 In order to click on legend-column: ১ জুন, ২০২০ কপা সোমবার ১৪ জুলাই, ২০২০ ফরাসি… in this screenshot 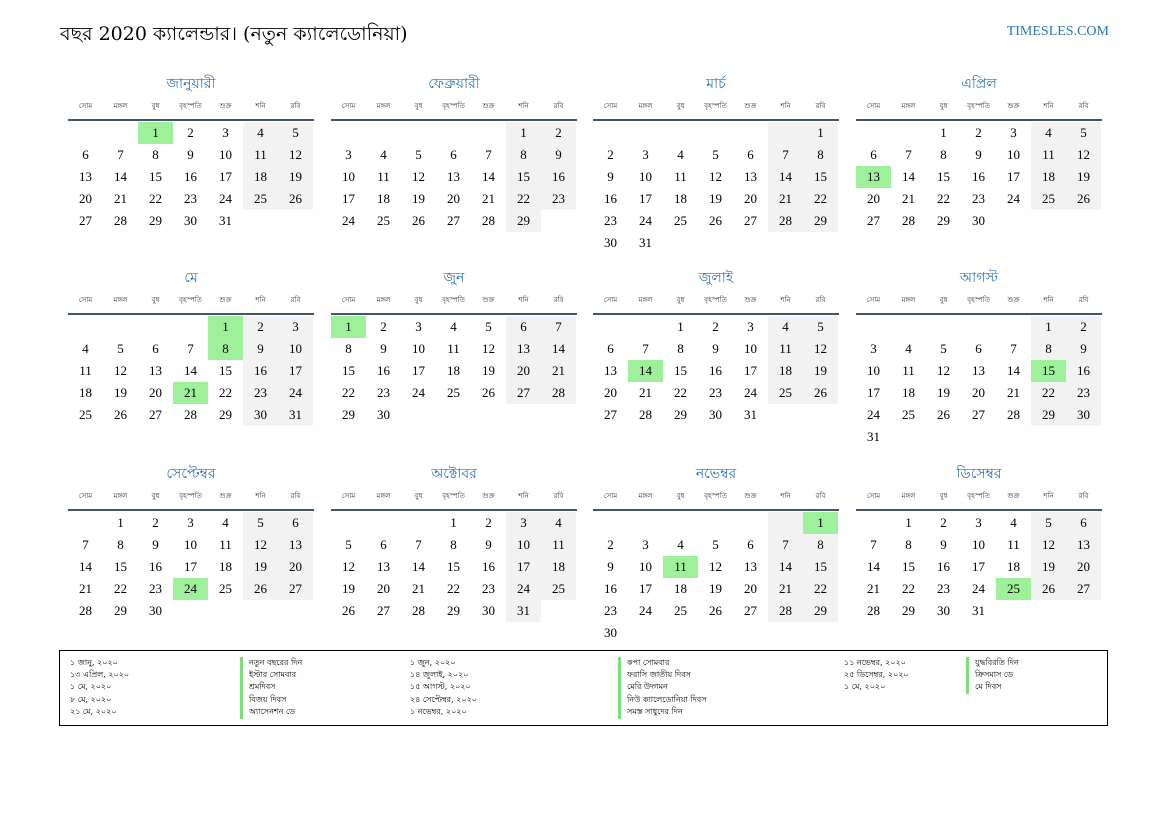, I will do `click(553, 688)`.